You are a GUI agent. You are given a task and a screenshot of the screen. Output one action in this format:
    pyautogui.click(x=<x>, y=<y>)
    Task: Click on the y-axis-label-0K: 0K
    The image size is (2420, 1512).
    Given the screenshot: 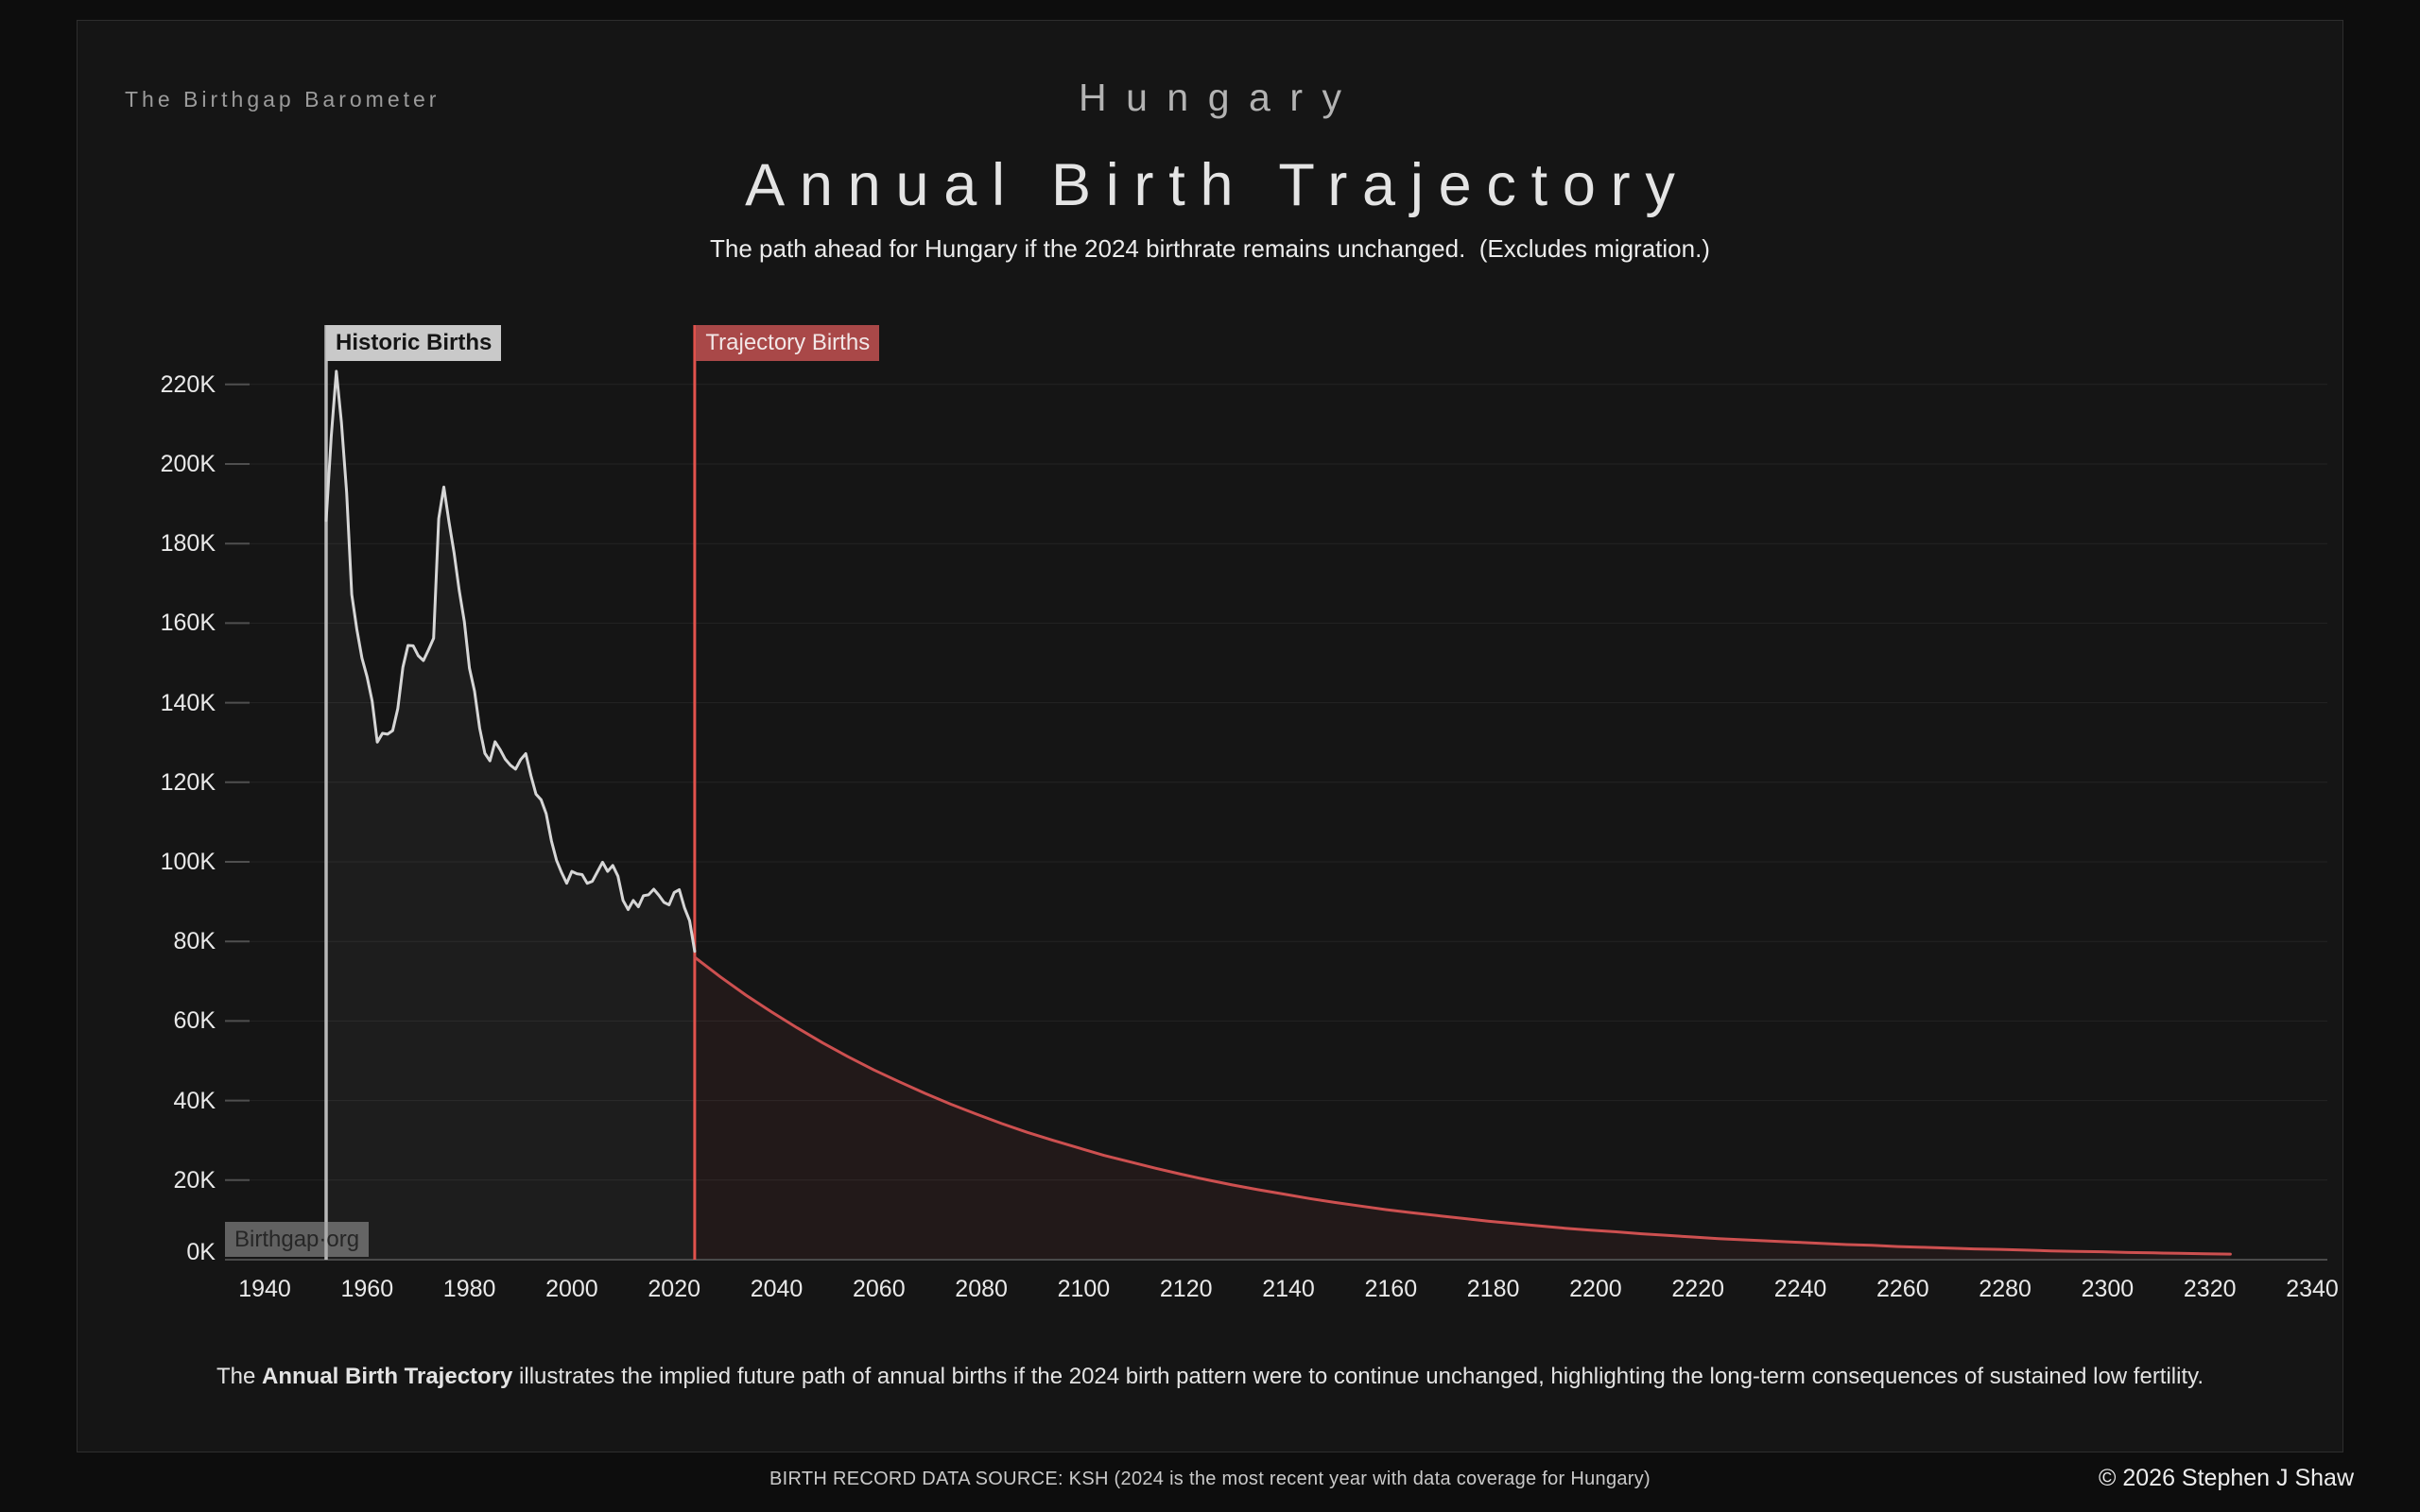 What is the action you would take?
    pyautogui.click(x=201, y=1252)
    